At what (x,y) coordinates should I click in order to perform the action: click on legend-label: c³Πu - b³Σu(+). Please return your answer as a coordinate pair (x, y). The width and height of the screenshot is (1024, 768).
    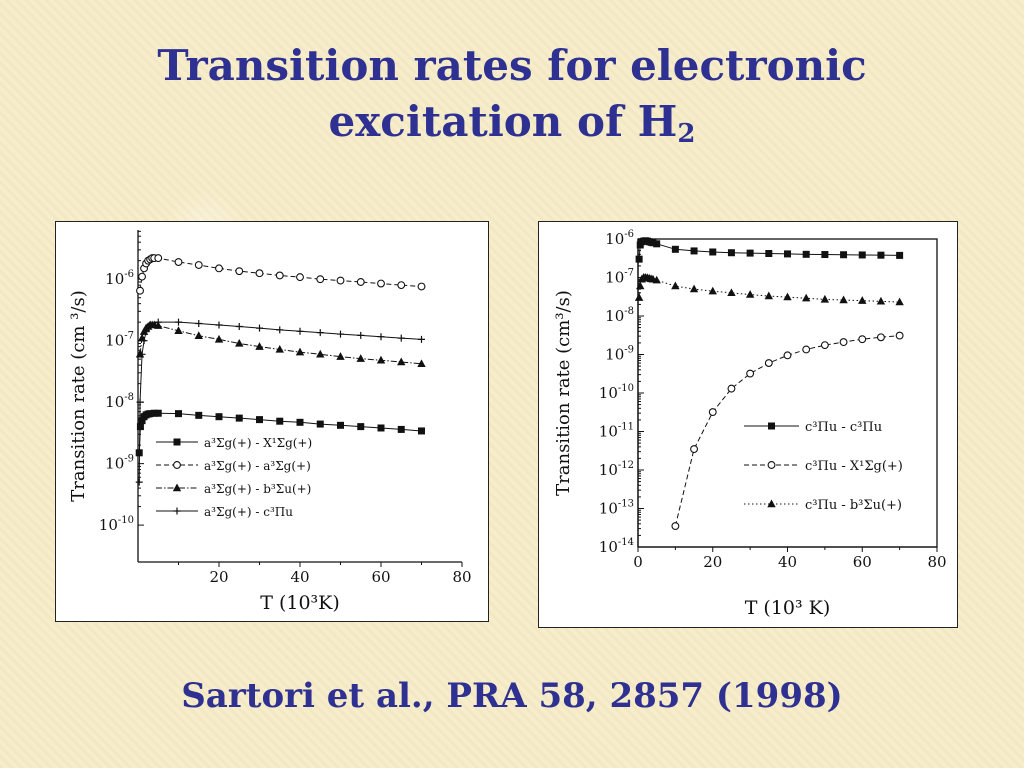
    Looking at the image, I should click on (853, 505).